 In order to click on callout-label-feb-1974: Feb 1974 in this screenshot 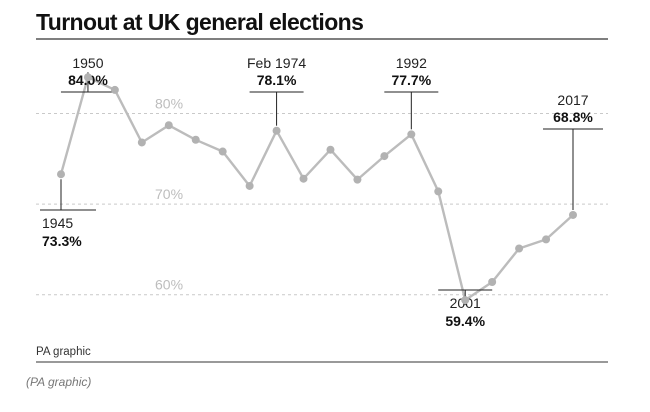, I will do `click(276, 63)`.